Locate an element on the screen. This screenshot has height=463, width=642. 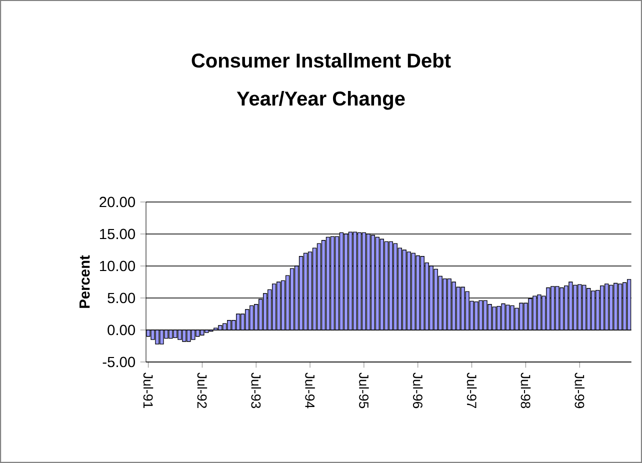
y-tick-label: 10.00 is located at coordinates (118, 266).